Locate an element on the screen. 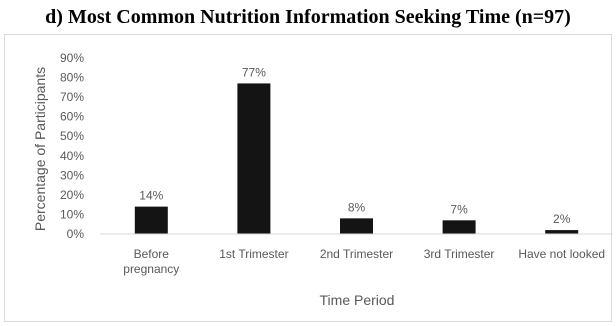 Image resolution: width=616 pixels, height=326 pixels. x-category-label: 1st Trimester is located at coordinates (253, 254).